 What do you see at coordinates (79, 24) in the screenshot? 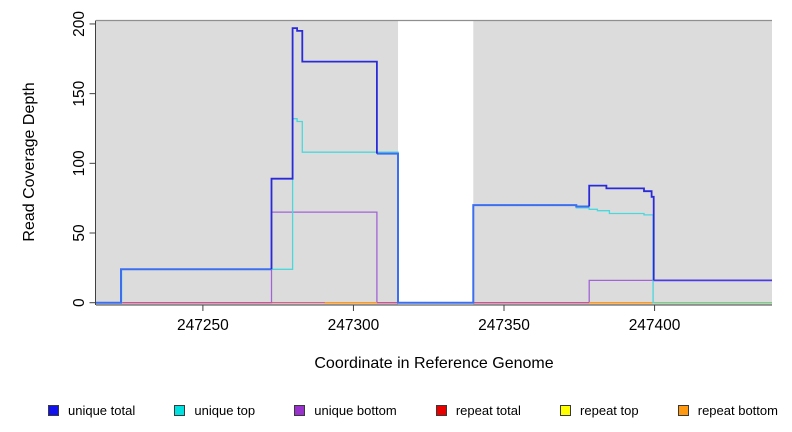
I see `y-tick-label: 200` at bounding box center [79, 24].